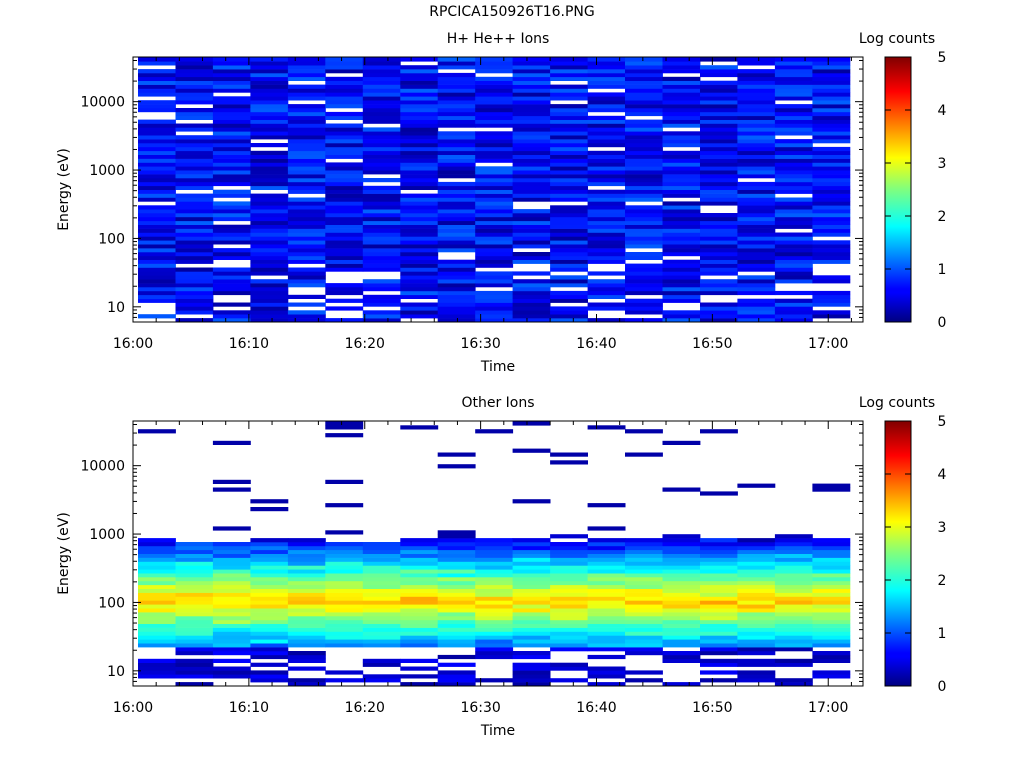  What do you see at coordinates (480, 344) in the screenshot?
I see `x-tick-label: 16:30` at bounding box center [480, 344].